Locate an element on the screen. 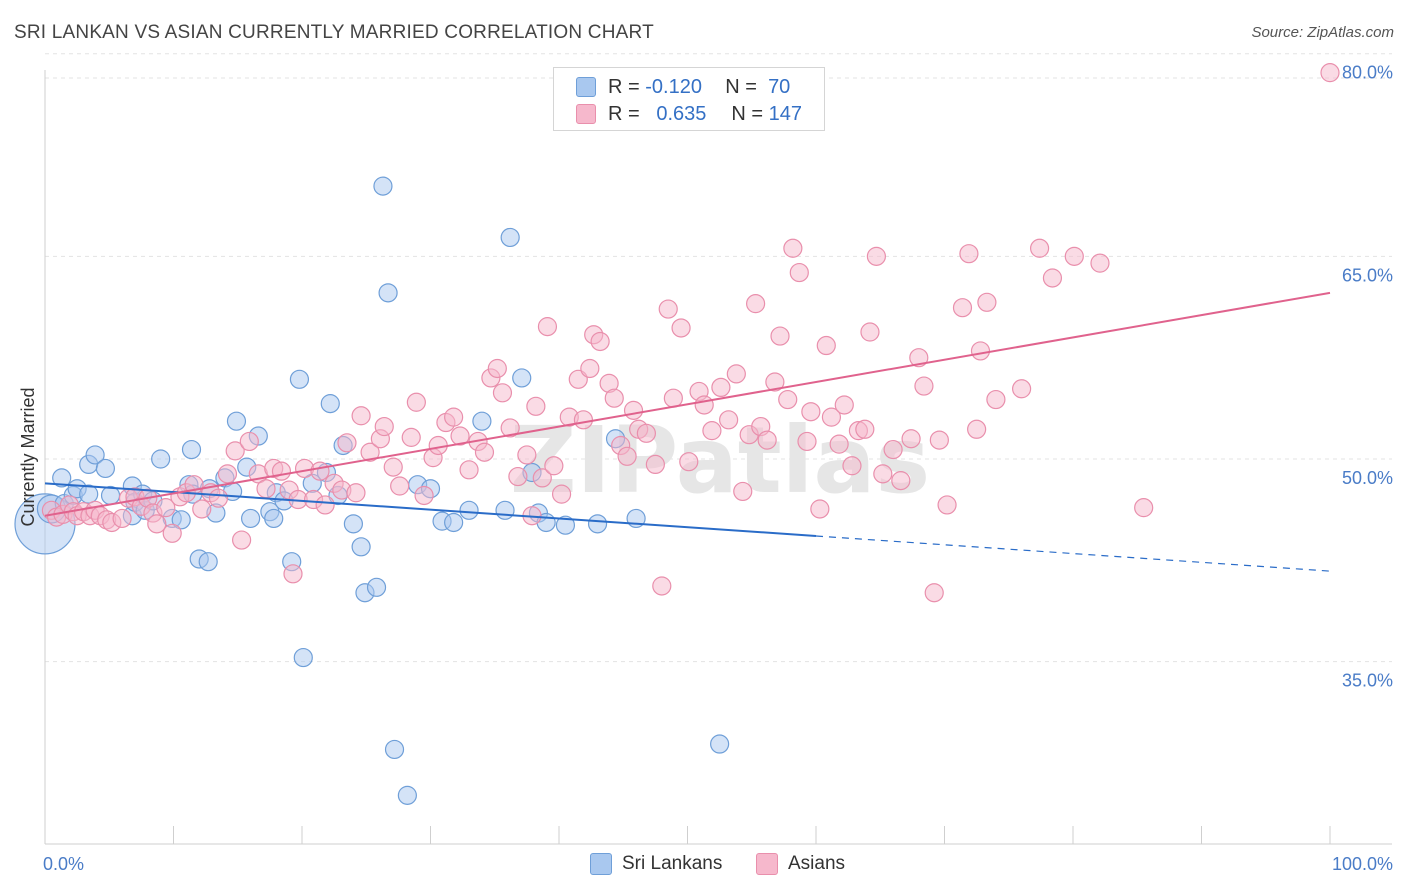 This screenshot has height=892, width=1406. x-tick-label: 0.0% is located at coordinates (63, 864).